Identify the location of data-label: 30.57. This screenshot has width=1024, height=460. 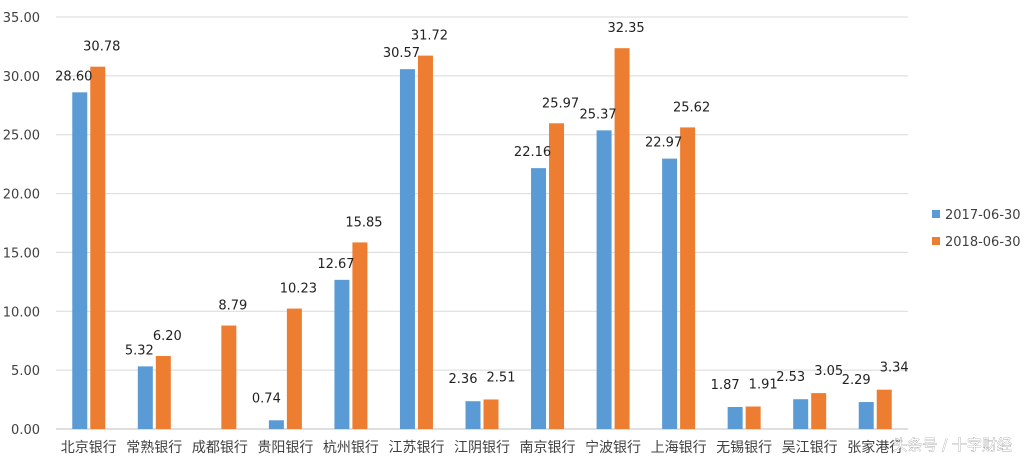
(401, 53).